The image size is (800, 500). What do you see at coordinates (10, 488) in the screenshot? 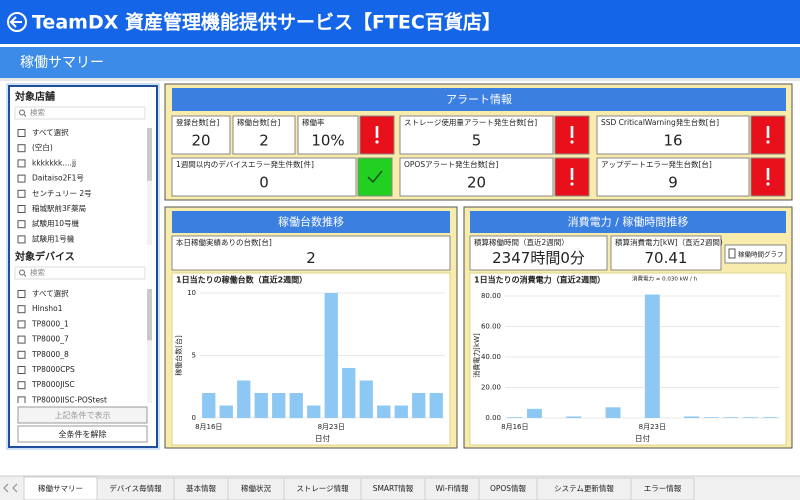
I see `tab-scroll` at bounding box center [10, 488].